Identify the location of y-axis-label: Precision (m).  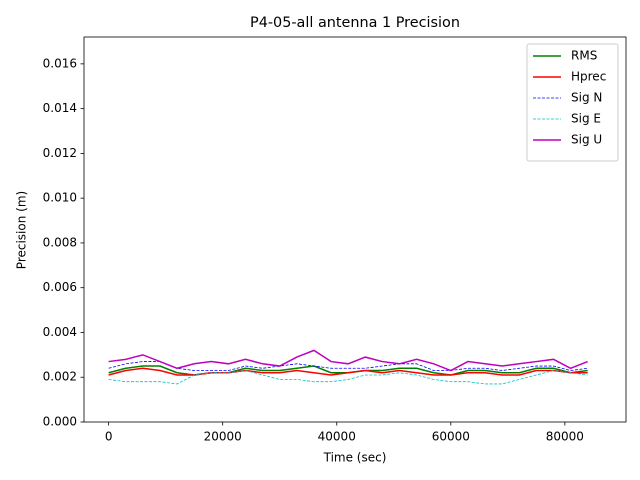
(22, 230).